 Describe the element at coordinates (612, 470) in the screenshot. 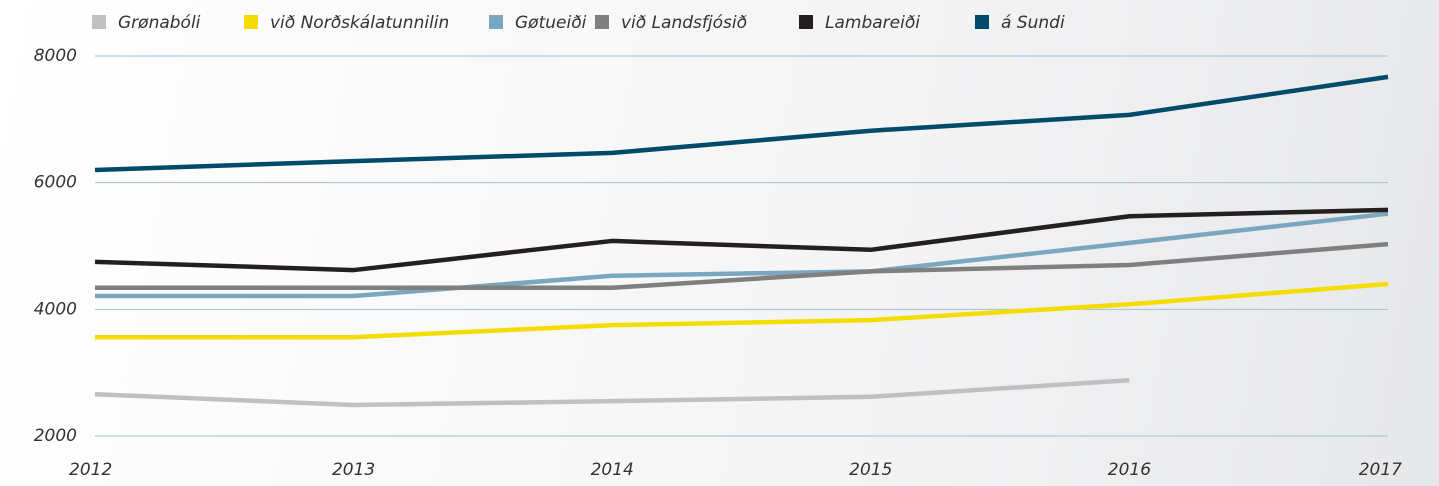

I see `x-tick-label: 2014` at that location.